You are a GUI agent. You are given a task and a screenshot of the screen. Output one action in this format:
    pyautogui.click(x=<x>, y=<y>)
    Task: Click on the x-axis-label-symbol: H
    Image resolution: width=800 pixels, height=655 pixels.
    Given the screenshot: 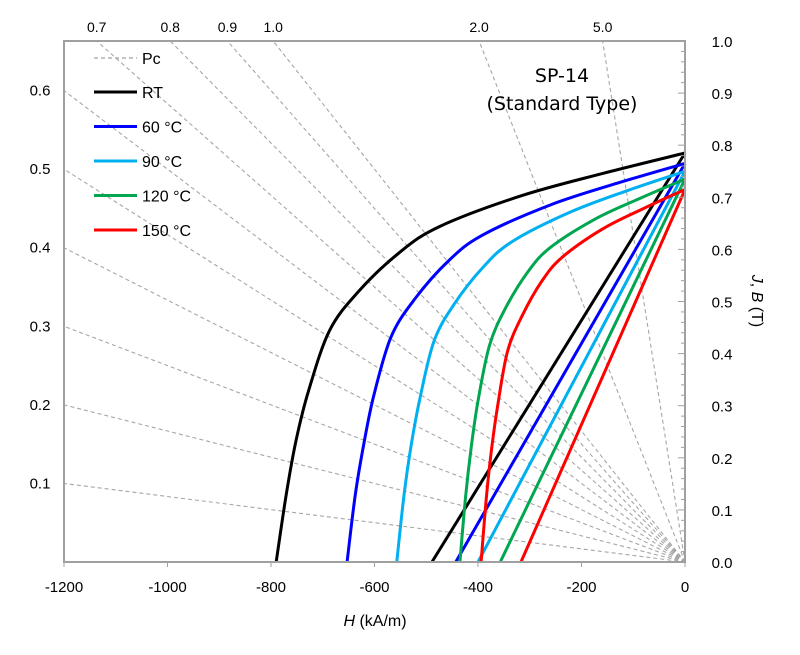 What is the action you would take?
    pyautogui.click(x=349, y=621)
    